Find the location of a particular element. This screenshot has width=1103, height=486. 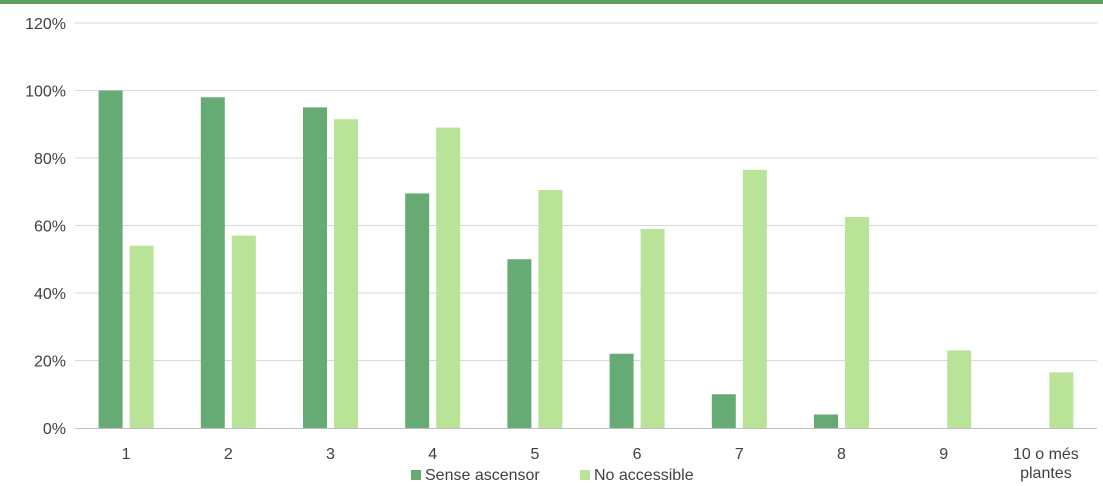

x-category-label: 5 is located at coordinates (534, 454).